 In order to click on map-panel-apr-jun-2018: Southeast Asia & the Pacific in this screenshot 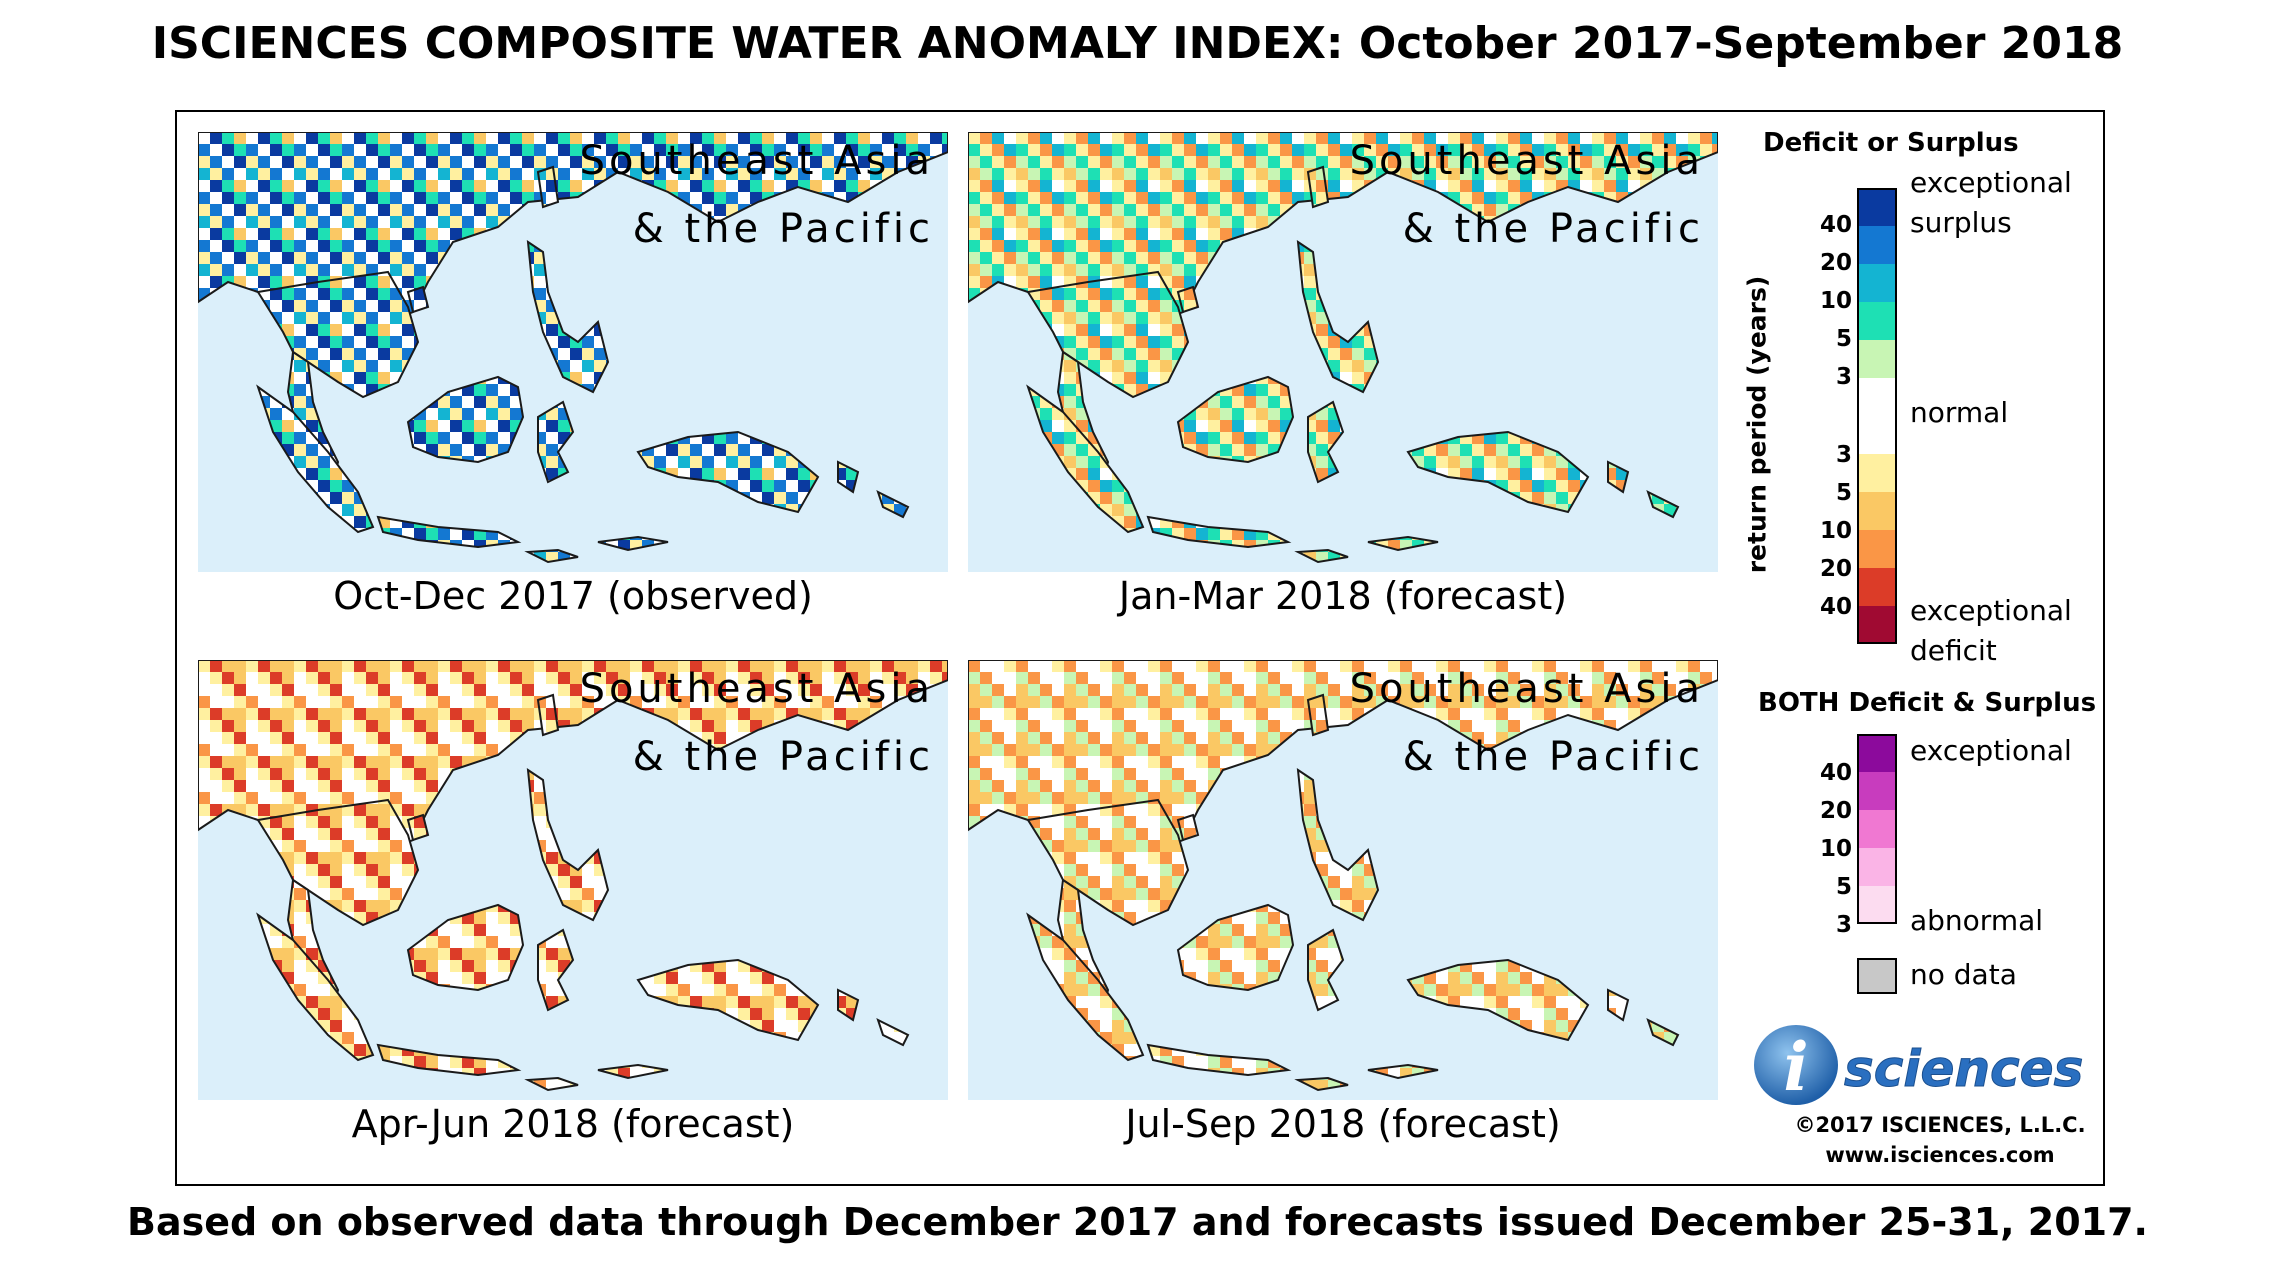, I will do `click(573, 880)`.